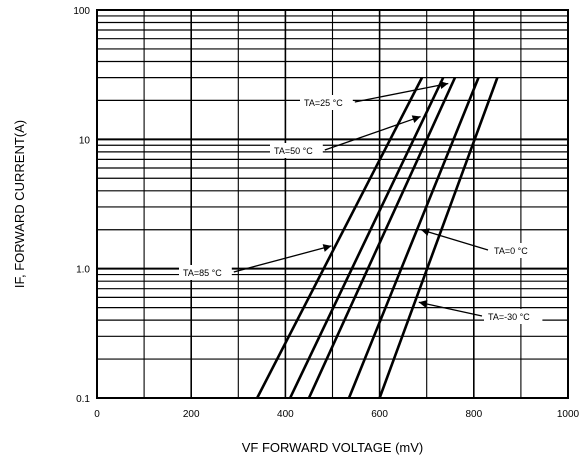 The image size is (584, 461). What do you see at coordinates (83, 270) in the screenshot?
I see `y-tick-label: 1.0` at bounding box center [83, 270].